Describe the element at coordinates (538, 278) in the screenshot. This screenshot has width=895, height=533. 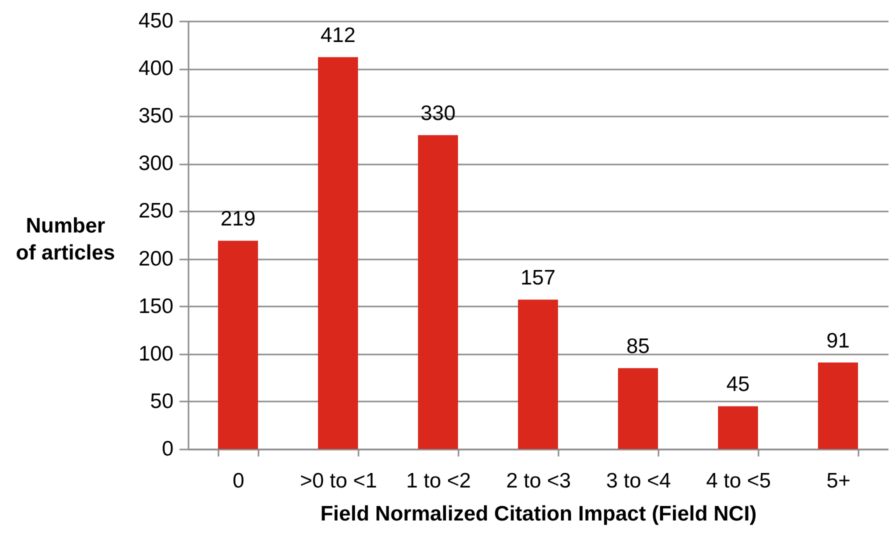
I see `data-label: 157` at that location.